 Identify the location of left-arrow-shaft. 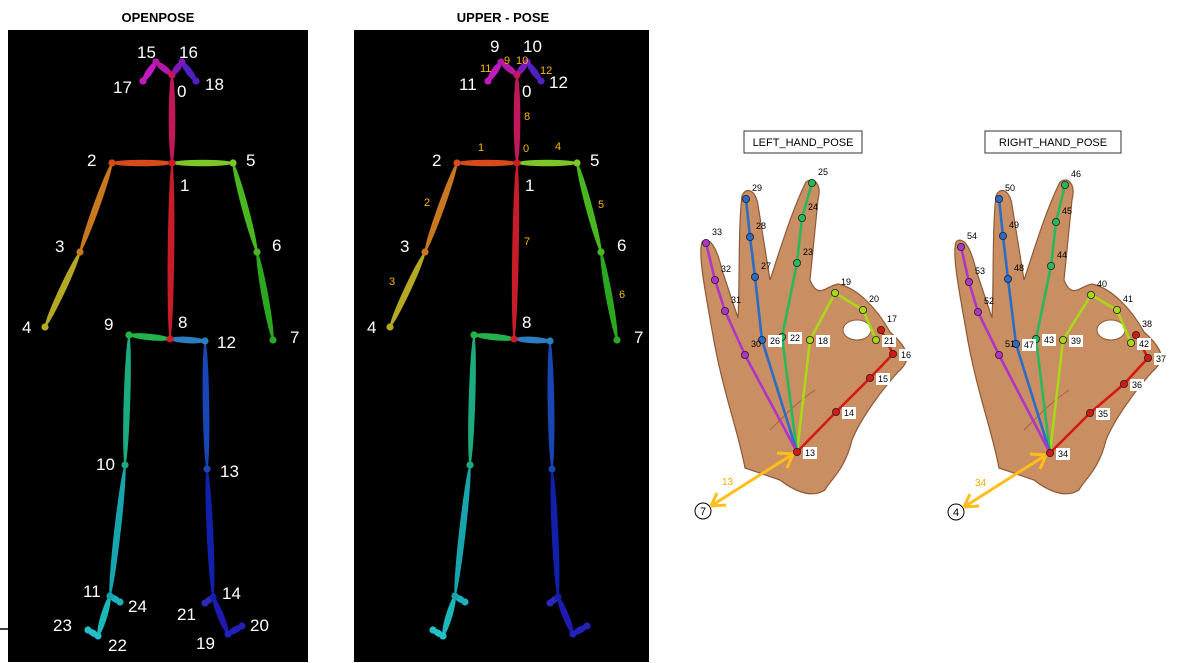
(752, 480).